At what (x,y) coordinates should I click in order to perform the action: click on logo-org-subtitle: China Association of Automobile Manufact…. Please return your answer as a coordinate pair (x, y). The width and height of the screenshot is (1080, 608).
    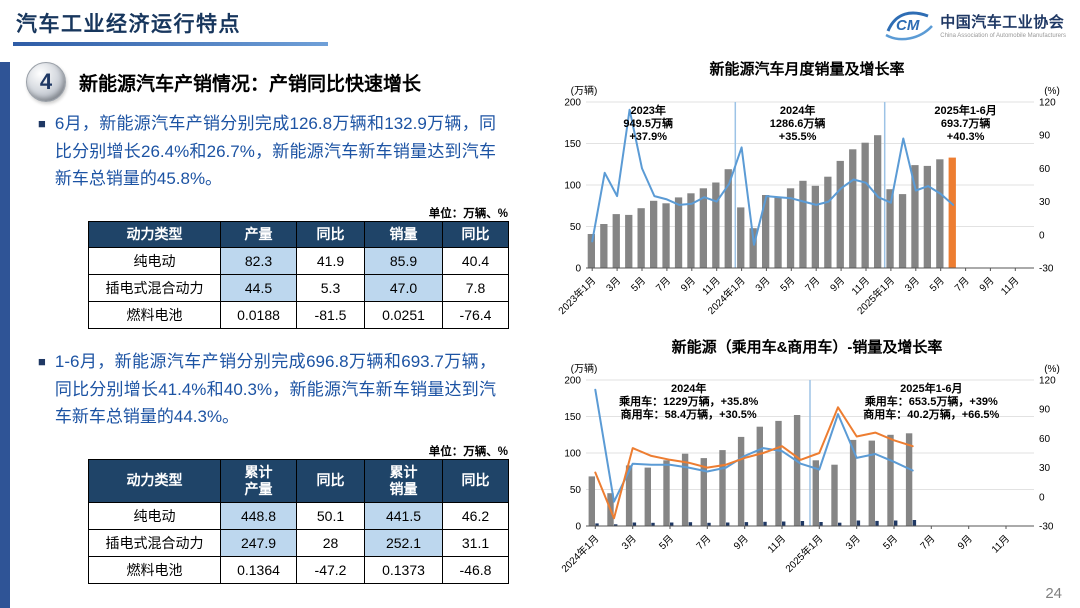
    Looking at the image, I should click on (1003, 36).